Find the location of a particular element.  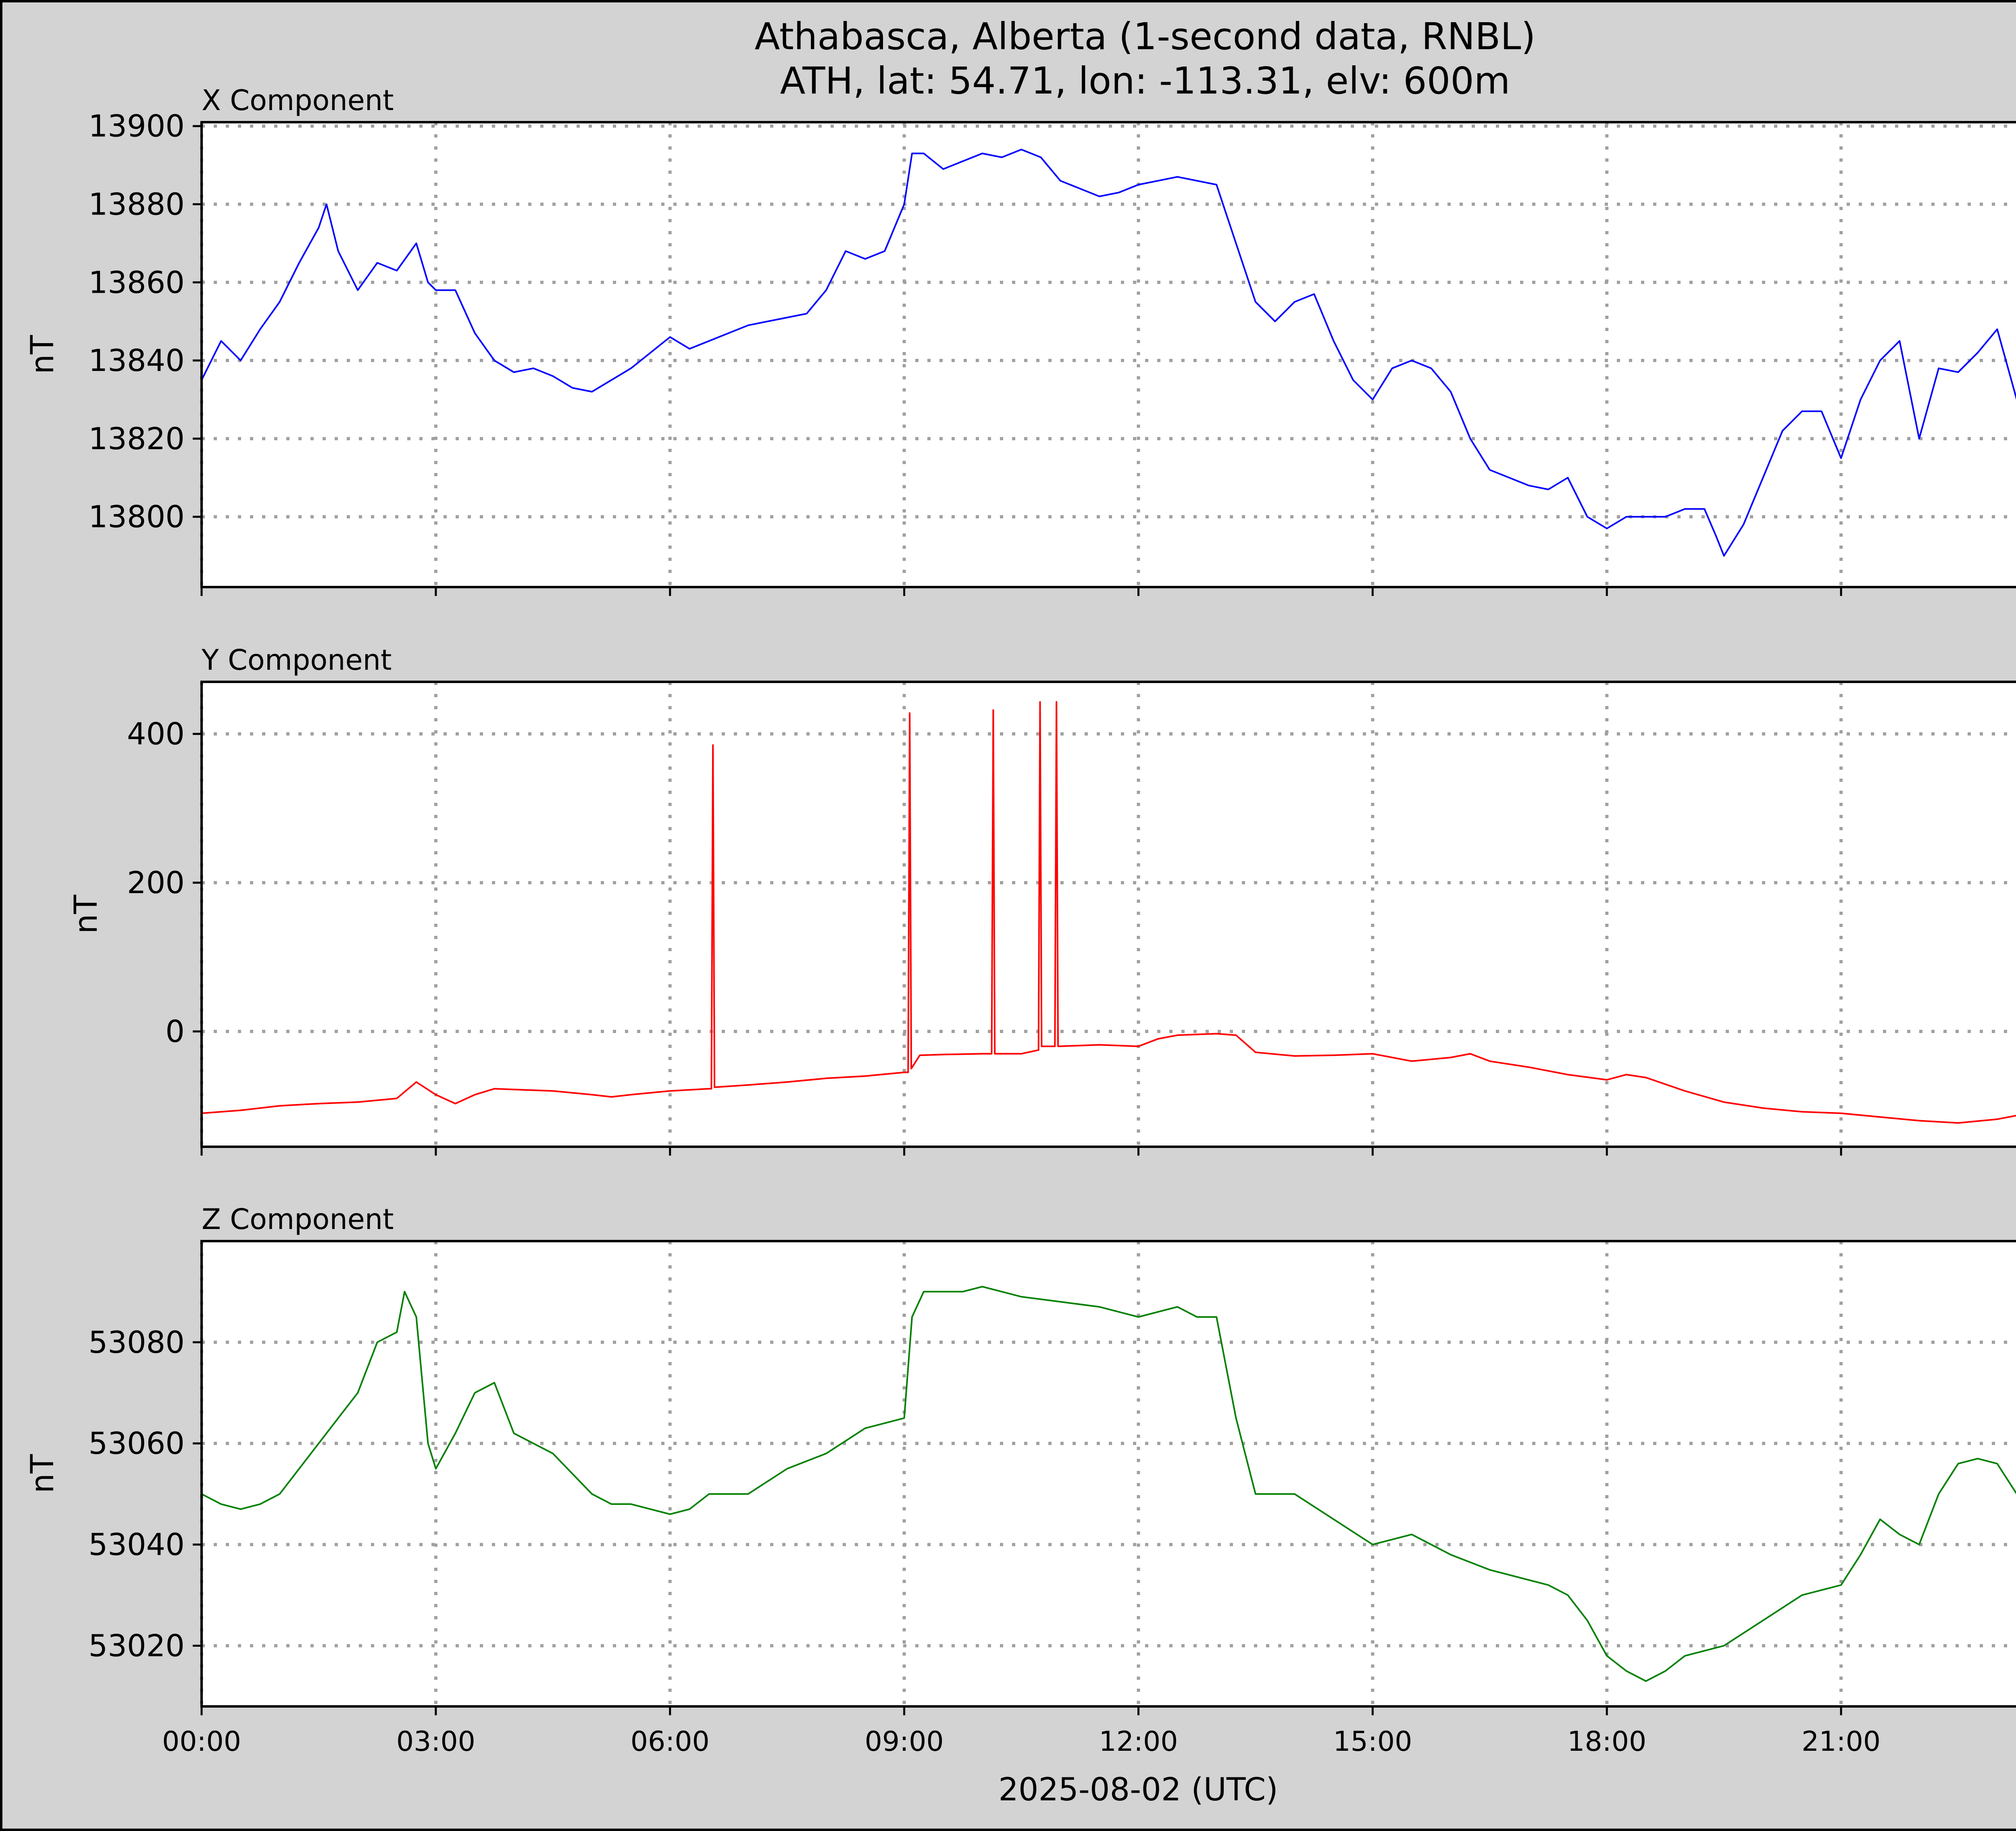

y-tick-label: 13860 is located at coordinates (136, 282).